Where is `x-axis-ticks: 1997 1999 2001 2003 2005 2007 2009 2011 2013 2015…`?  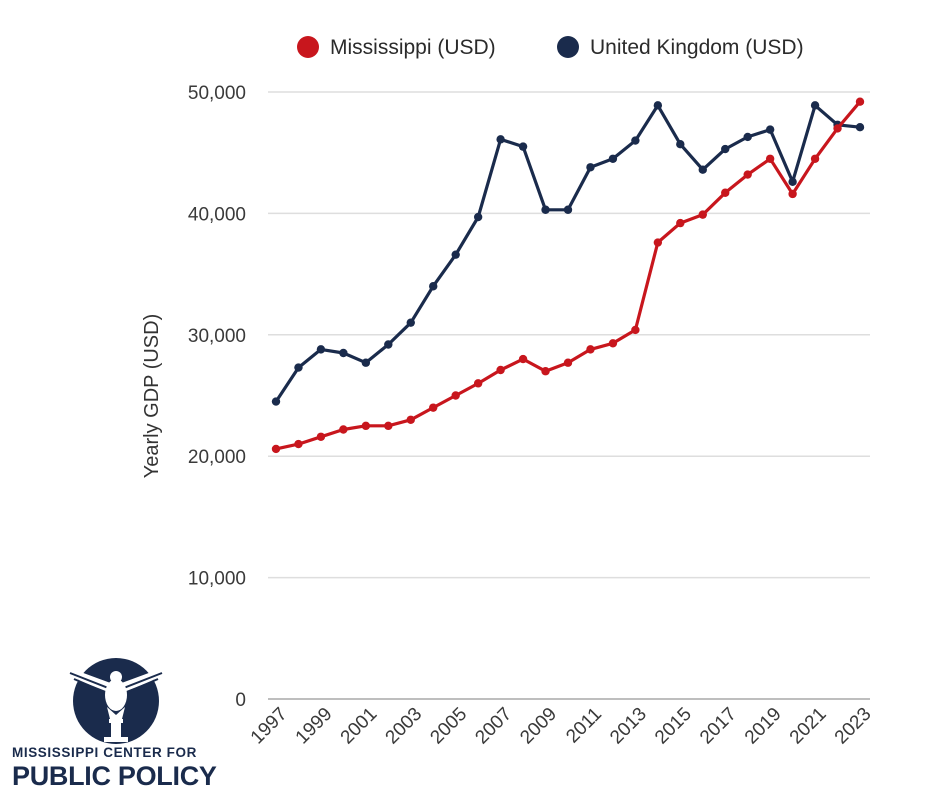 x-axis-ticks: 1997 1999 2001 2003 2005 2007 2009 2011 2013 2015… is located at coordinates (561, 726).